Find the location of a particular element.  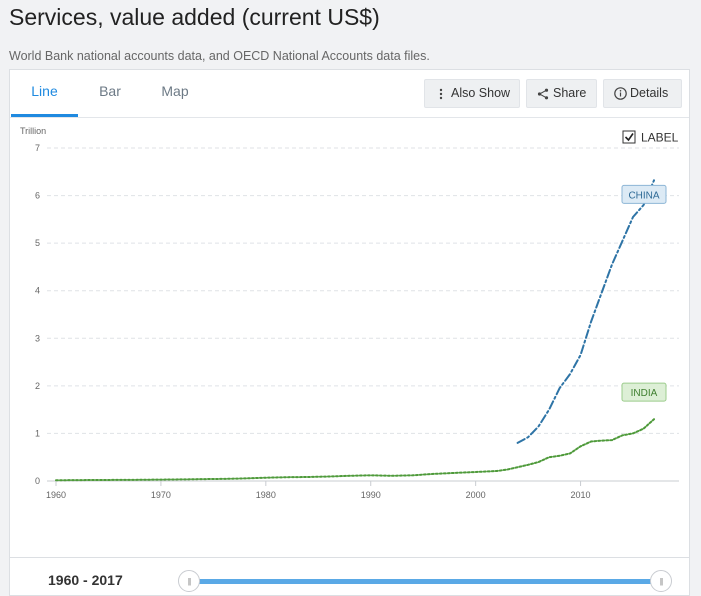

slider-handle-start: ||| is located at coordinates (189, 581).